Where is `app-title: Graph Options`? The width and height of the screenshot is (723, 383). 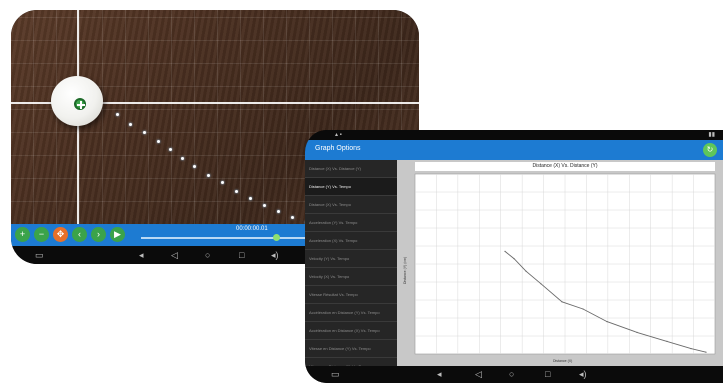
app-title: Graph Options is located at coordinates (338, 148).